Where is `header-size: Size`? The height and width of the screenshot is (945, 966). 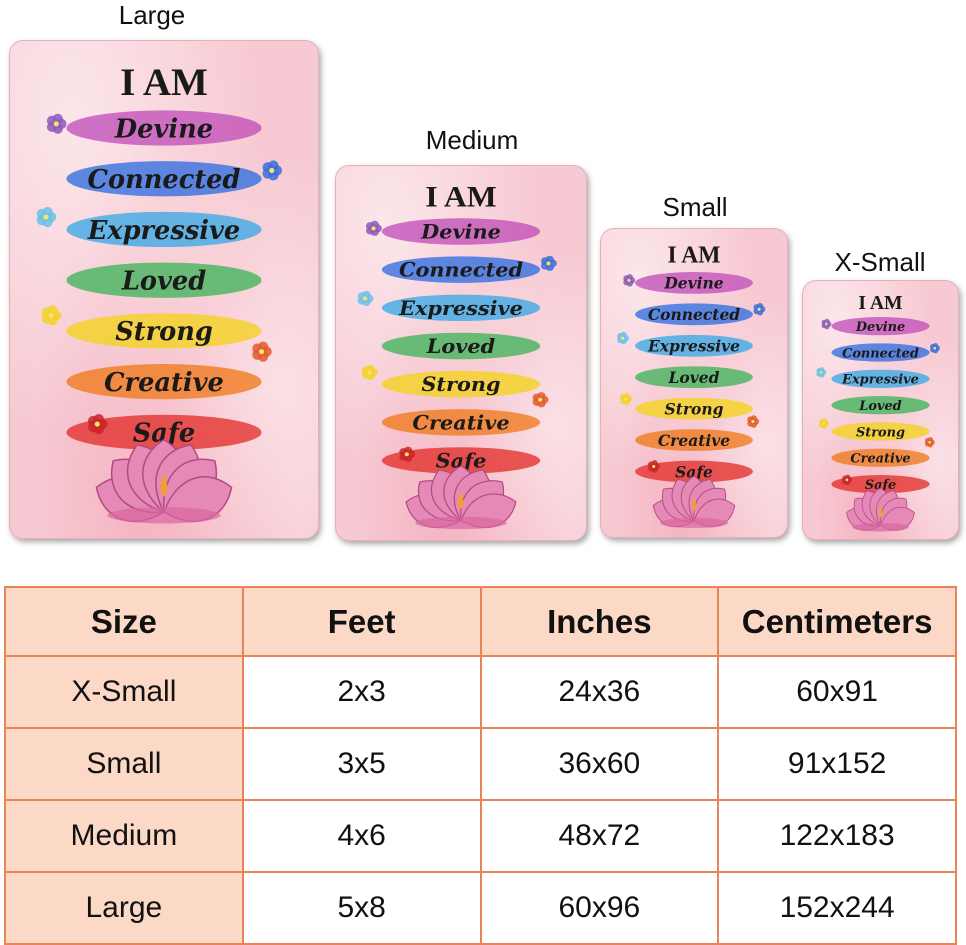
header-size: Size is located at coordinates (124, 621).